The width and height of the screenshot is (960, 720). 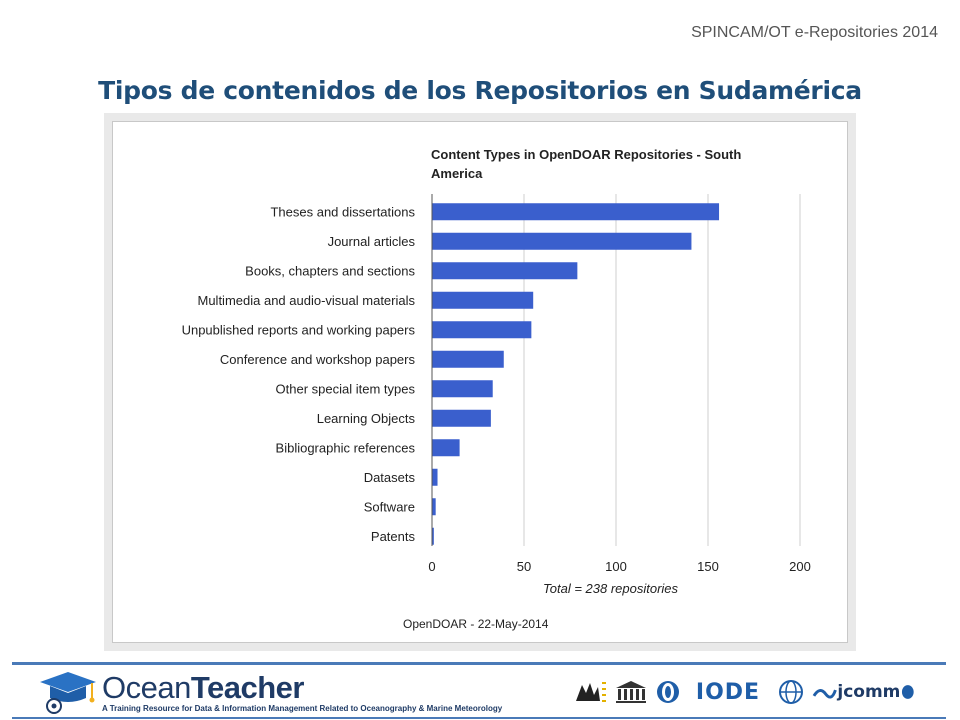 What do you see at coordinates (791, 692) in the screenshot?
I see `wmo-logo` at bounding box center [791, 692].